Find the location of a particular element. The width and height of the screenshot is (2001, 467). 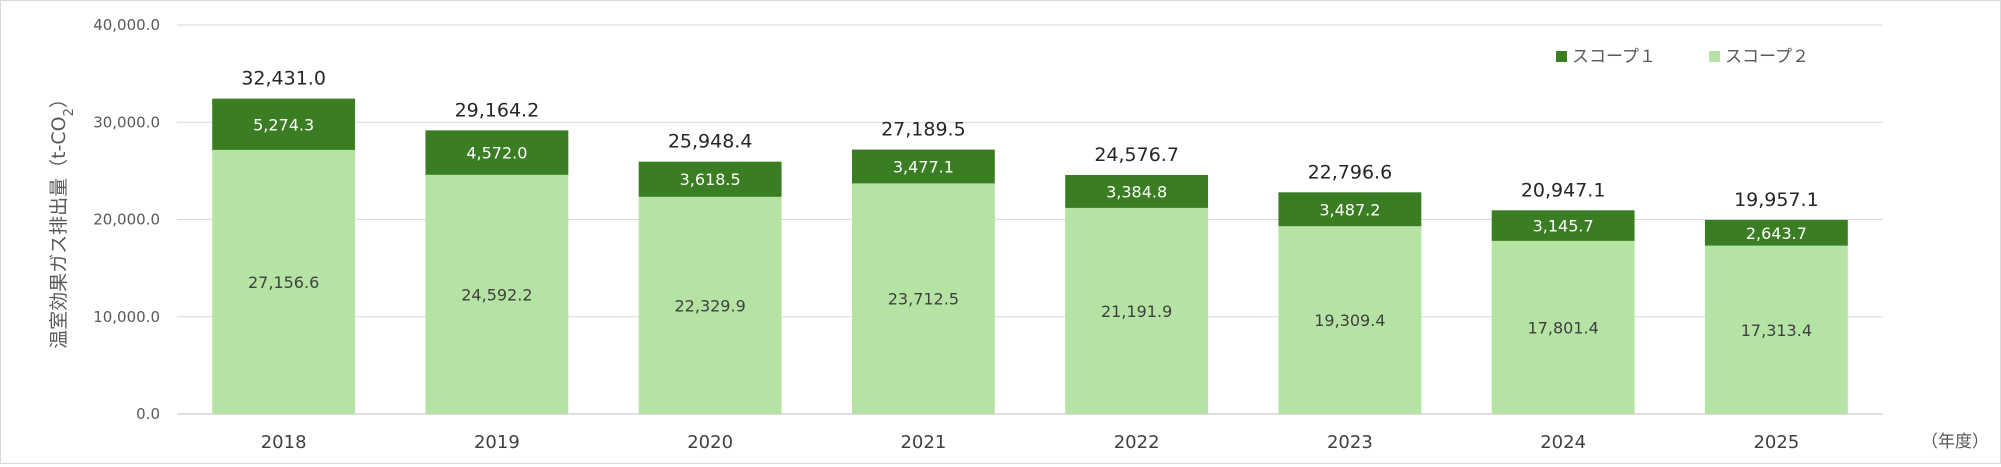

bar-scope2-2020 is located at coordinates (710, 305).